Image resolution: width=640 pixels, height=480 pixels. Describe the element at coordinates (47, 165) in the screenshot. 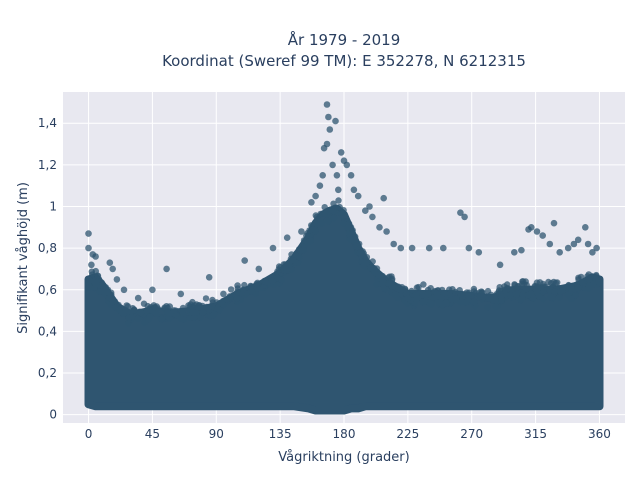

I see `y-tick-label: 1,2` at that location.